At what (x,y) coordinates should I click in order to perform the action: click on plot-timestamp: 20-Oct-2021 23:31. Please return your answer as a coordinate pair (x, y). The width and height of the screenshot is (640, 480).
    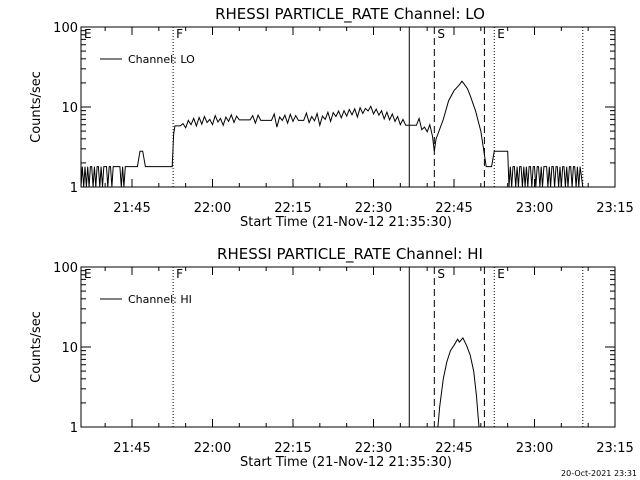
    Looking at the image, I should click on (599, 473).